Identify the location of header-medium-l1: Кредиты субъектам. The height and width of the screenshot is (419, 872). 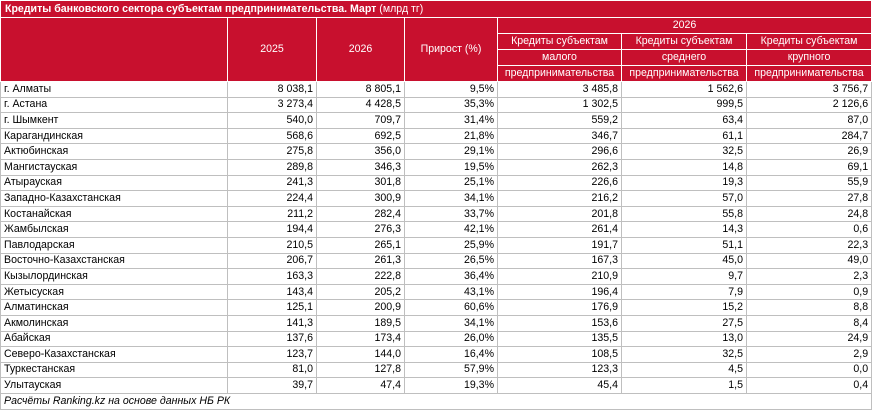
(684, 41).